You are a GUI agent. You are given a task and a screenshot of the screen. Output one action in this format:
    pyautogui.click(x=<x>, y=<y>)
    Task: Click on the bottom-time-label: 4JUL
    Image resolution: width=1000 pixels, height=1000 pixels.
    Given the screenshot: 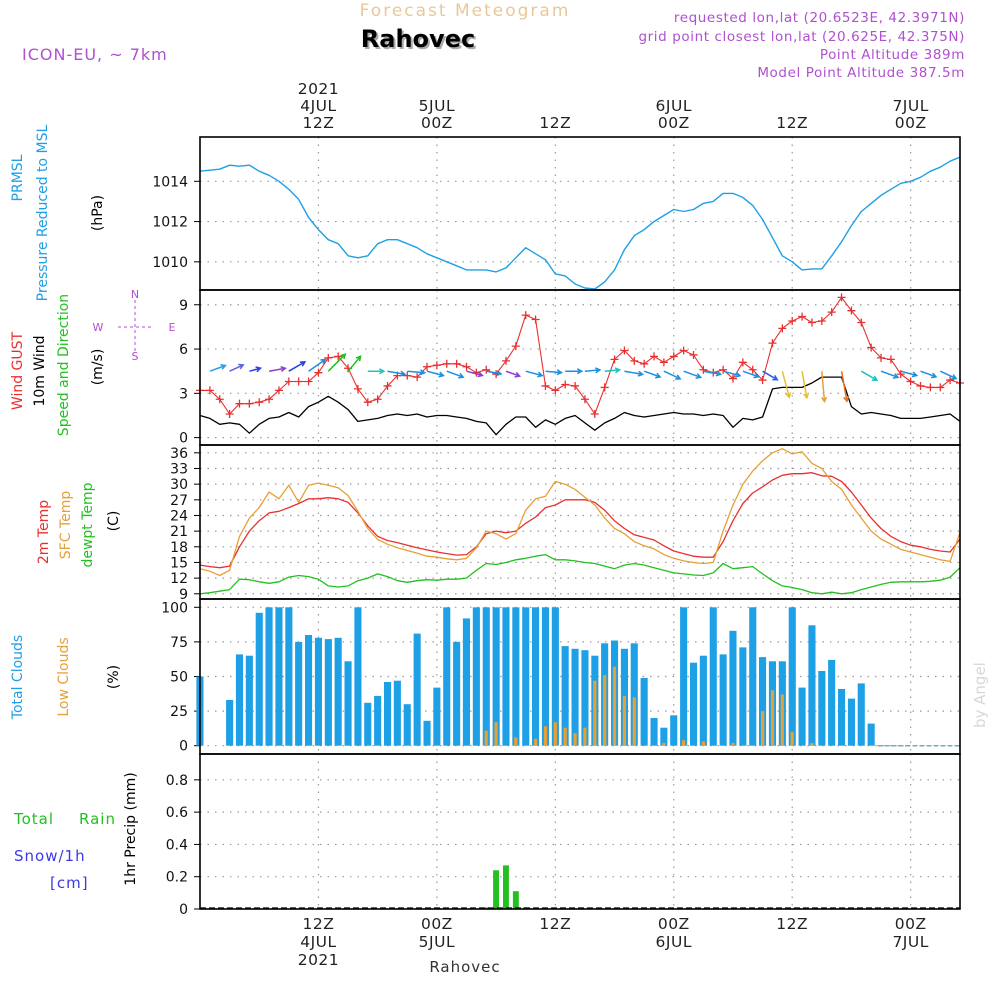 What is the action you would take?
    pyautogui.click(x=318, y=942)
    